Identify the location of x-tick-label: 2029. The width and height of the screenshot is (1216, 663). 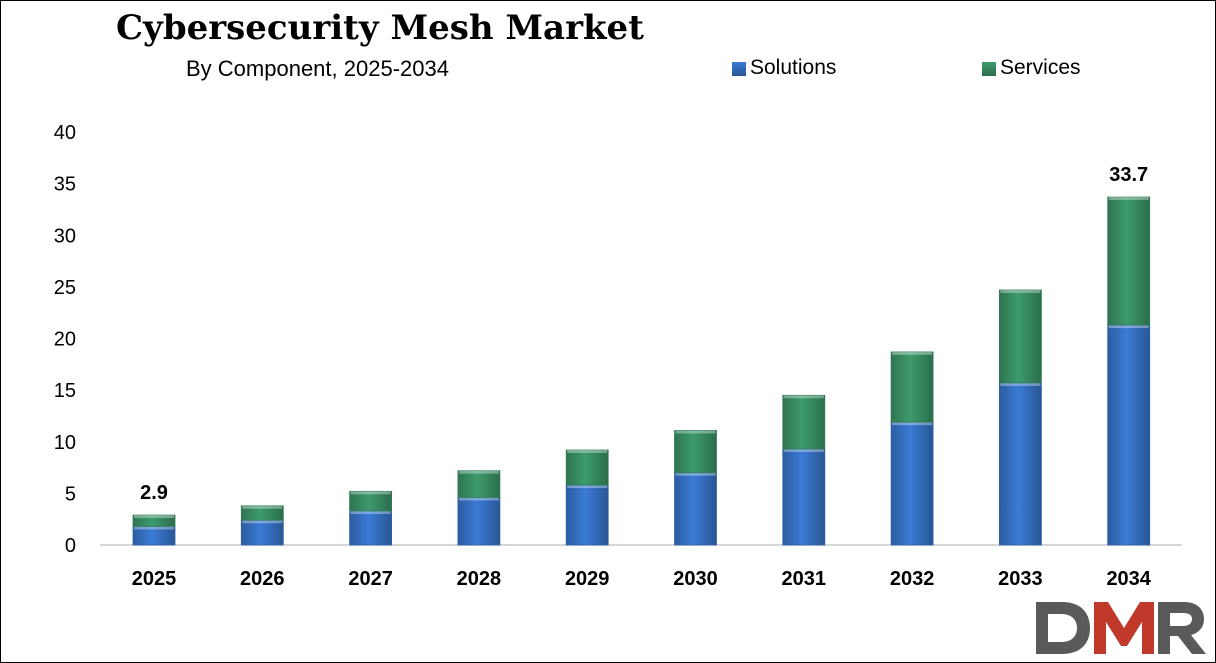
(587, 579).